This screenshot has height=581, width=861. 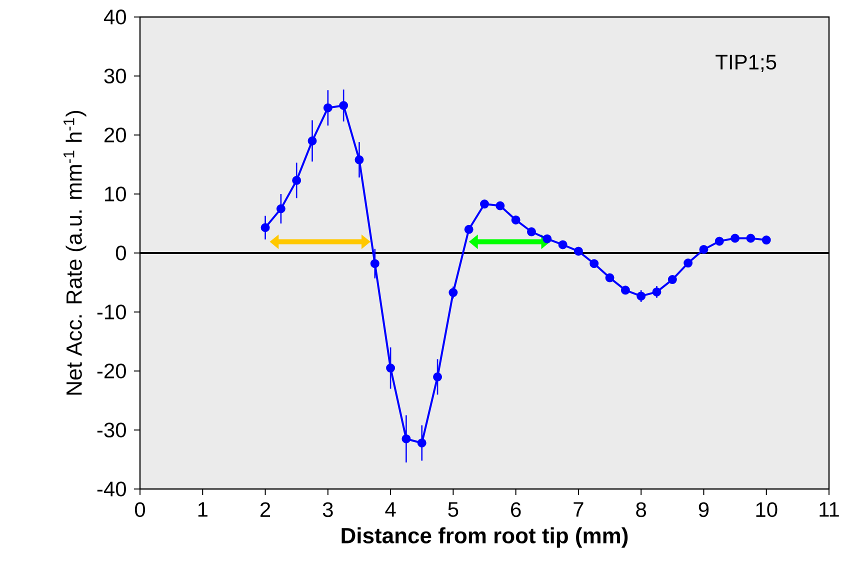 I want to click on x-tick-label: 8, so click(x=641, y=510).